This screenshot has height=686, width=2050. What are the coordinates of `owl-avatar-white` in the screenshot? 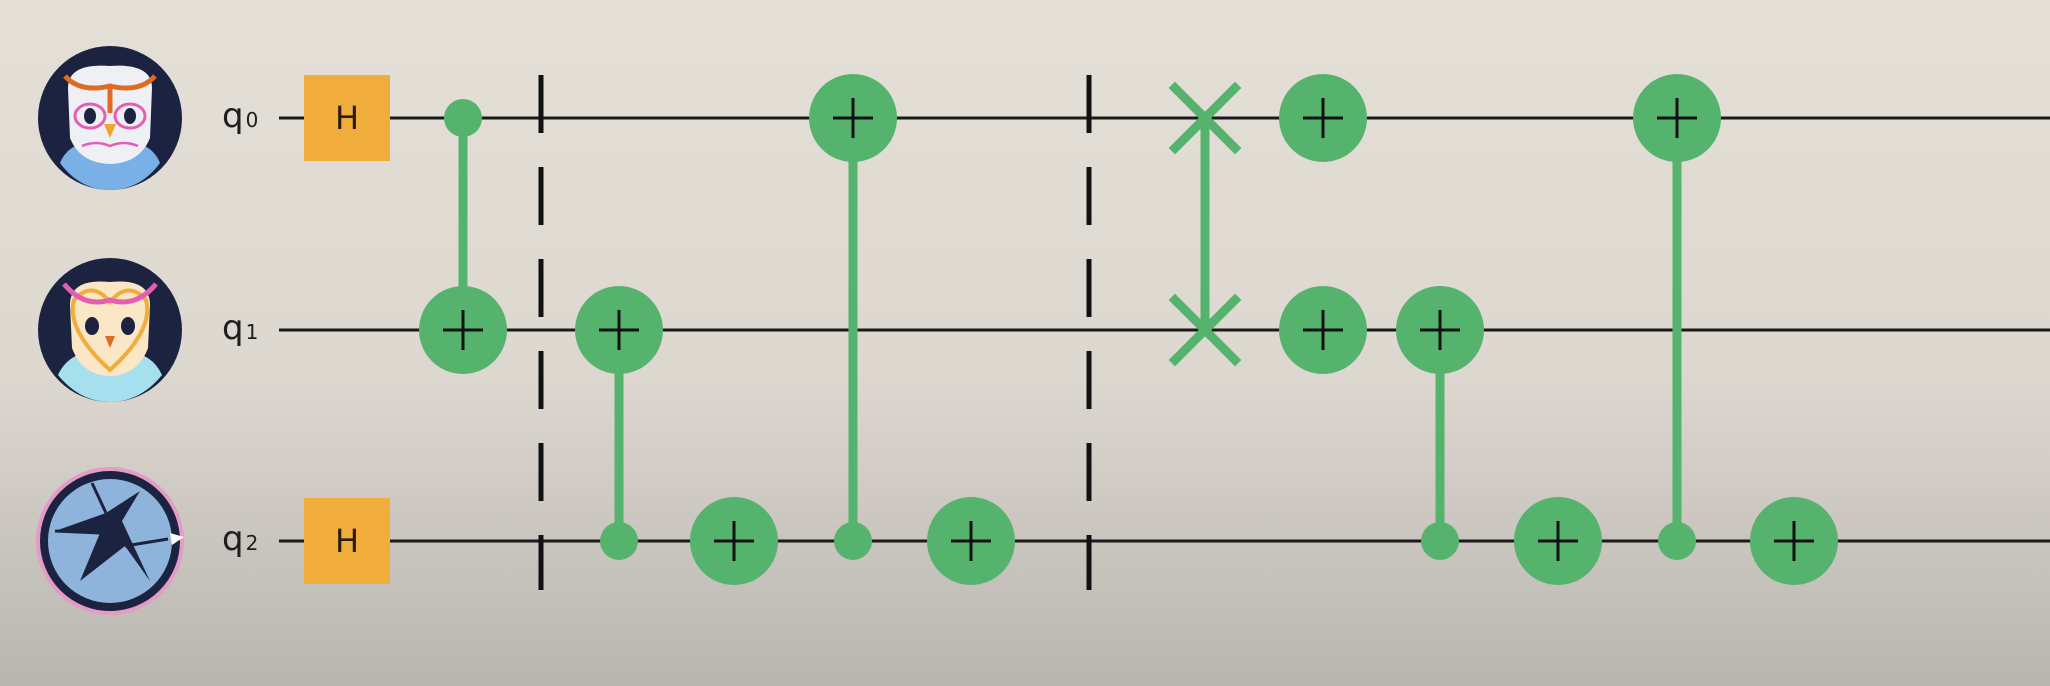 It's located at (110, 118).